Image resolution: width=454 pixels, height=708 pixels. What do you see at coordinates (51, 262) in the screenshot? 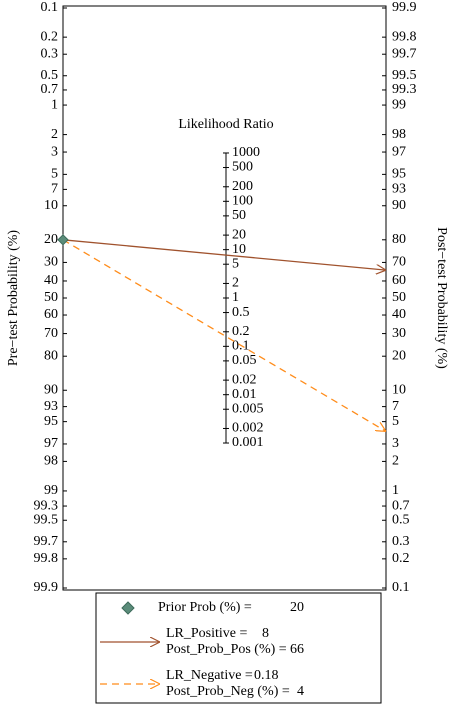
I see `y-tick-label: 30` at bounding box center [51, 262].